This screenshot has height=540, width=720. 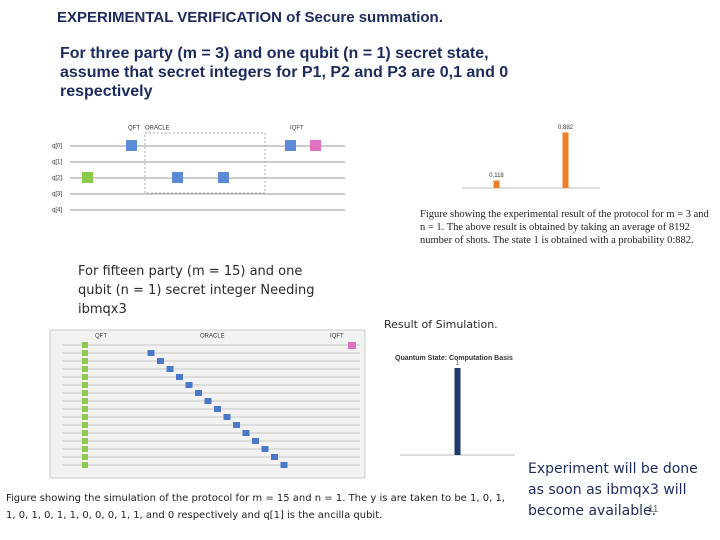 What do you see at coordinates (57, 163) in the screenshot?
I see `qubit-label: q[1]` at bounding box center [57, 163].